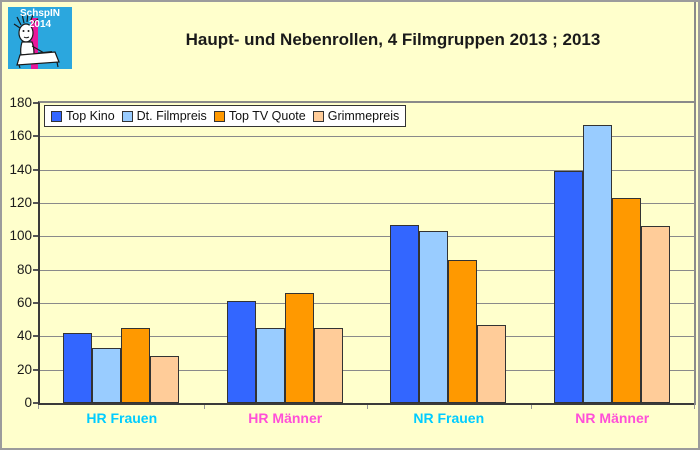 This screenshot has height=450, width=700. I want to click on legend-label: Dt. Filmpreis, so click(171, 116).